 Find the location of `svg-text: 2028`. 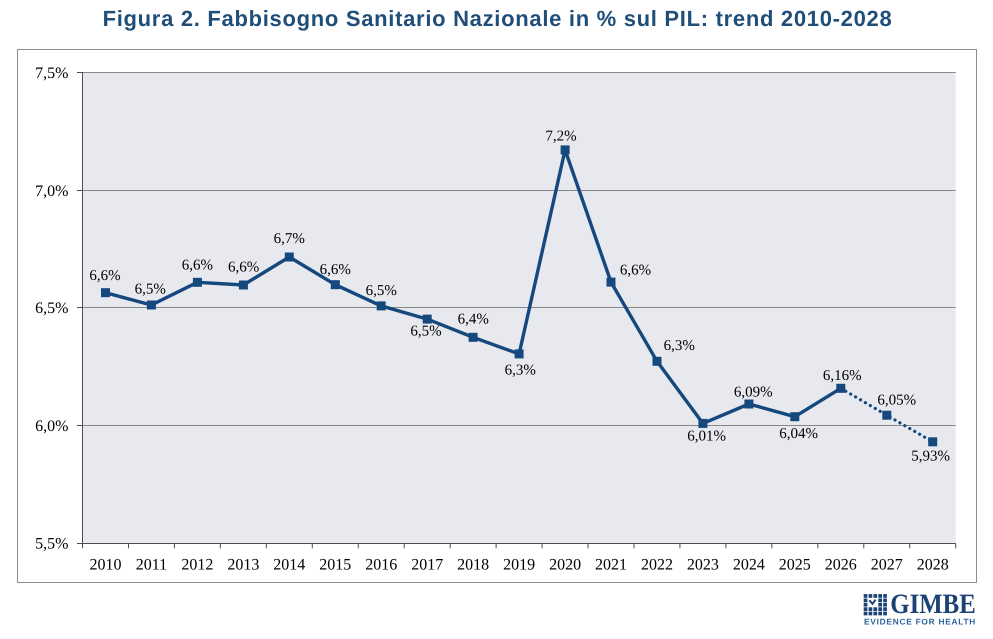

svg-text: 2028 is located at coordinates (933, 564).